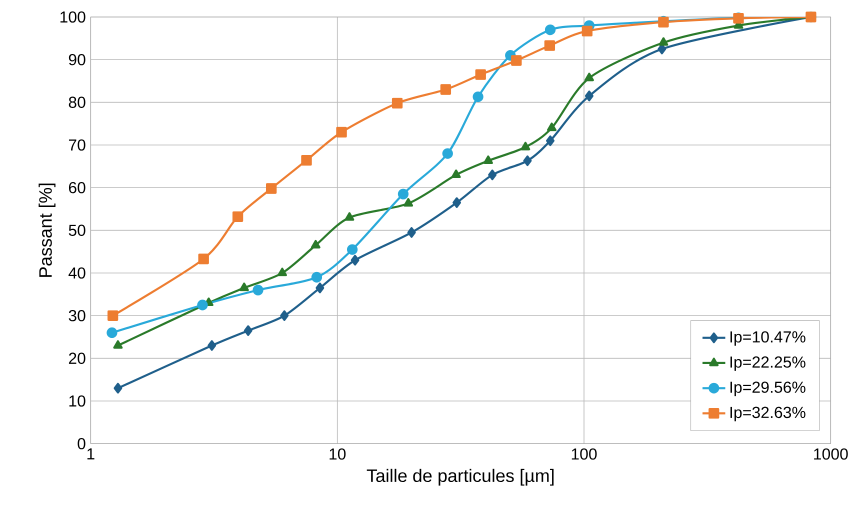 The height and width of the screenshot is (513, 850). Describe the element at coordinates (338, 454) in the screenshot. I see `x-tick-label: 10` at that location.